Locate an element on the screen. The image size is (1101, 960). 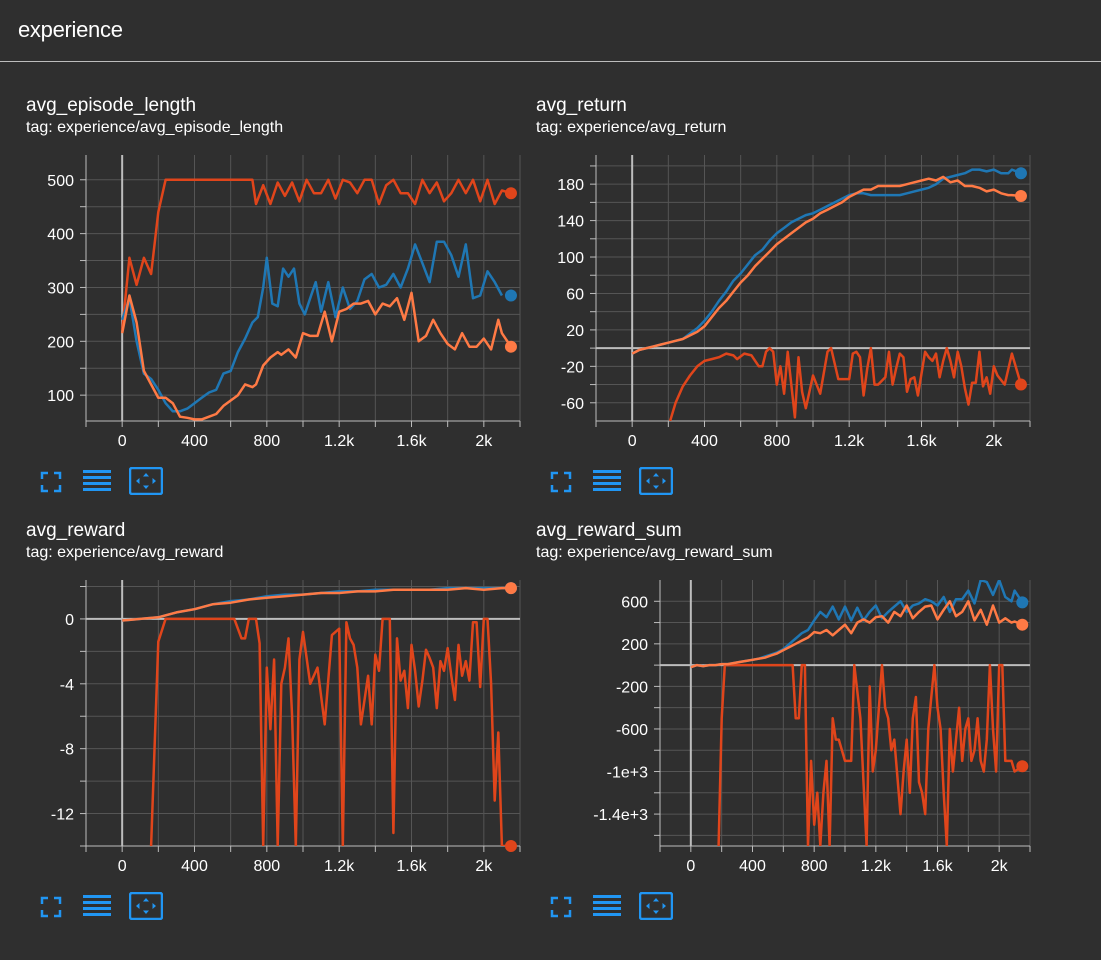
section-title: experience is located at coordinates (70, 29).